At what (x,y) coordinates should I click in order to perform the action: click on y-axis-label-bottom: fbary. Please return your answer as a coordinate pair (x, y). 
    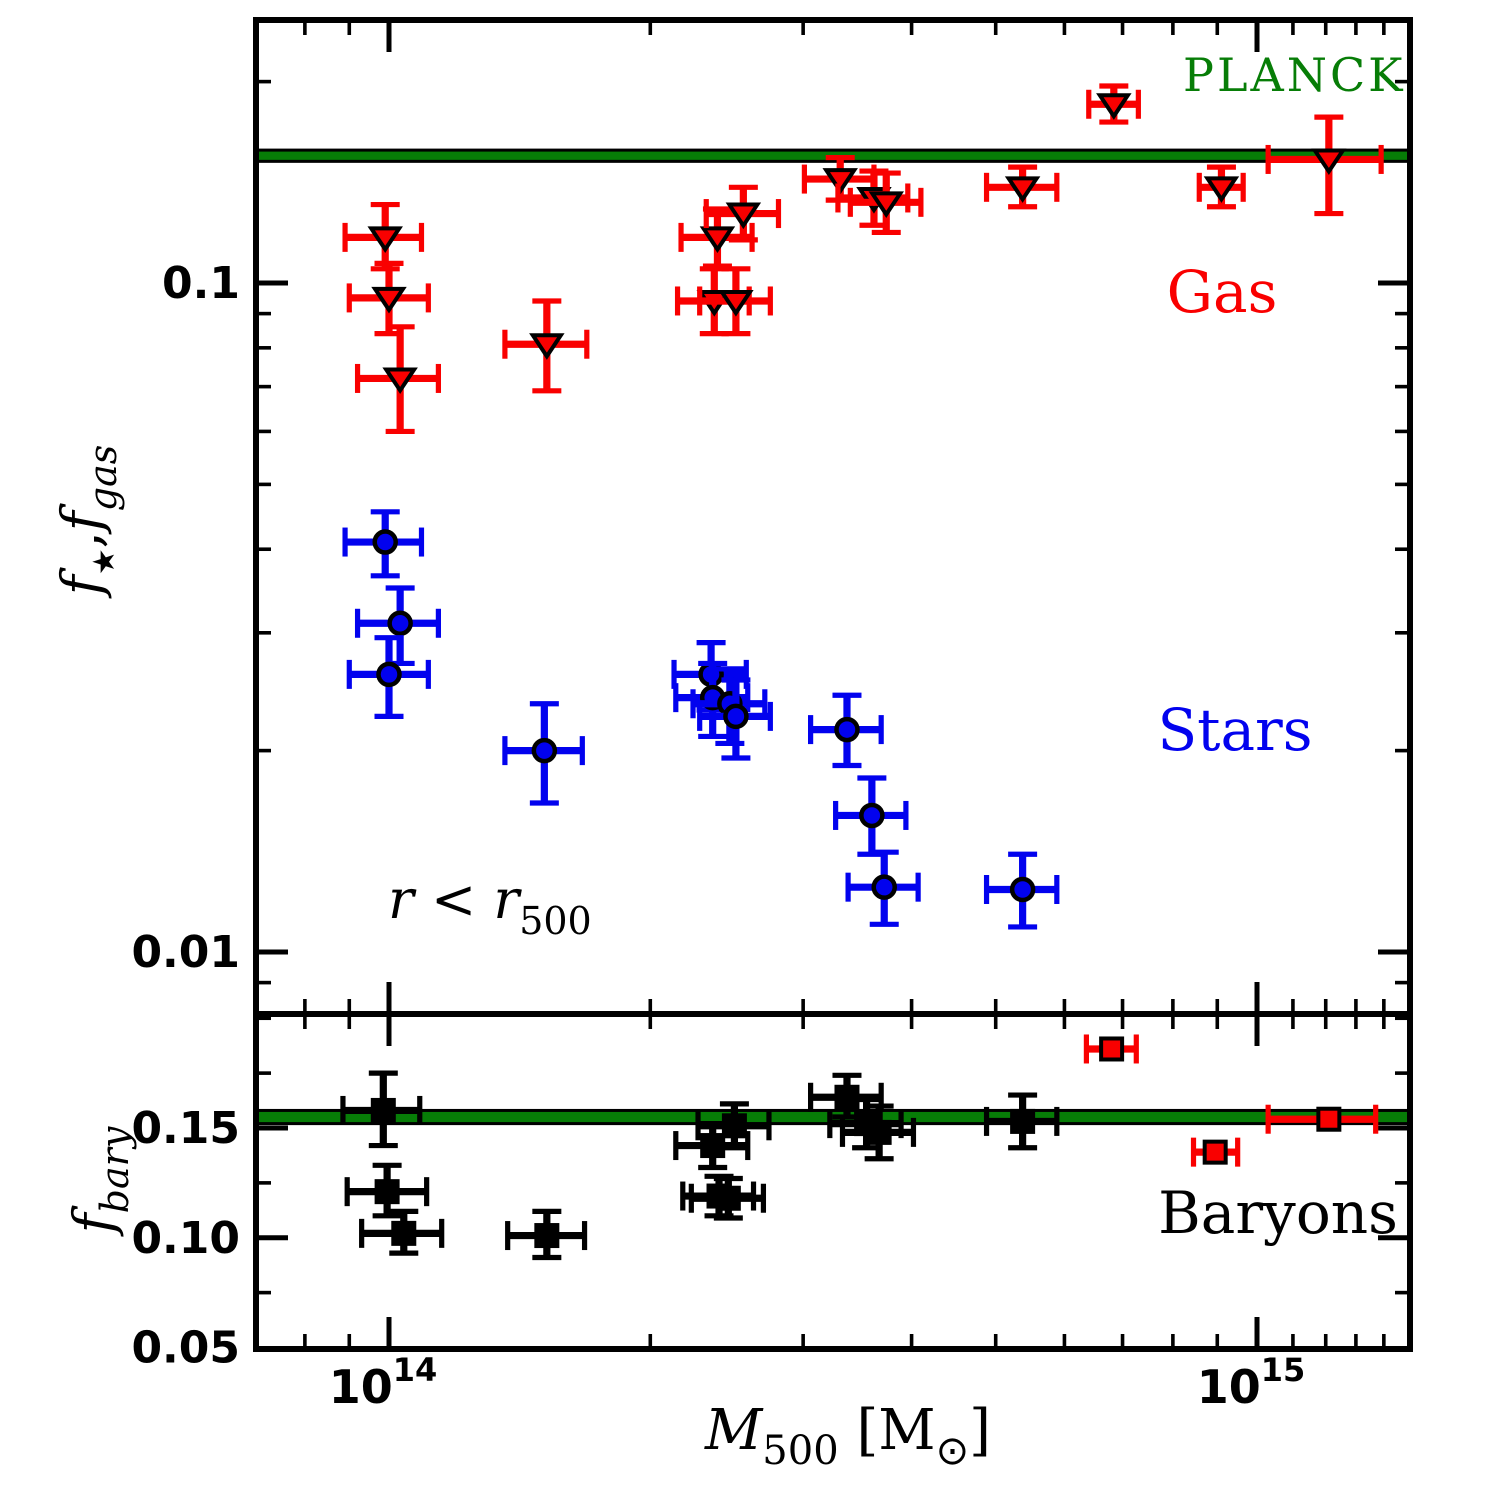
    Looking at the image, I should click on (99, 1181).